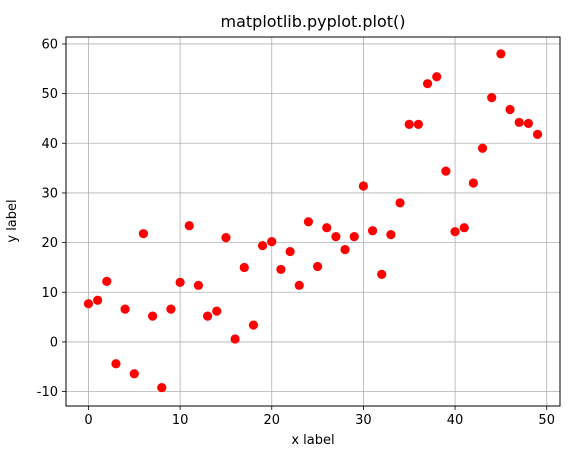  Describe the element at coordinates (49, 193) in the screenshot. I see `y-tick-label: 30` at that location.